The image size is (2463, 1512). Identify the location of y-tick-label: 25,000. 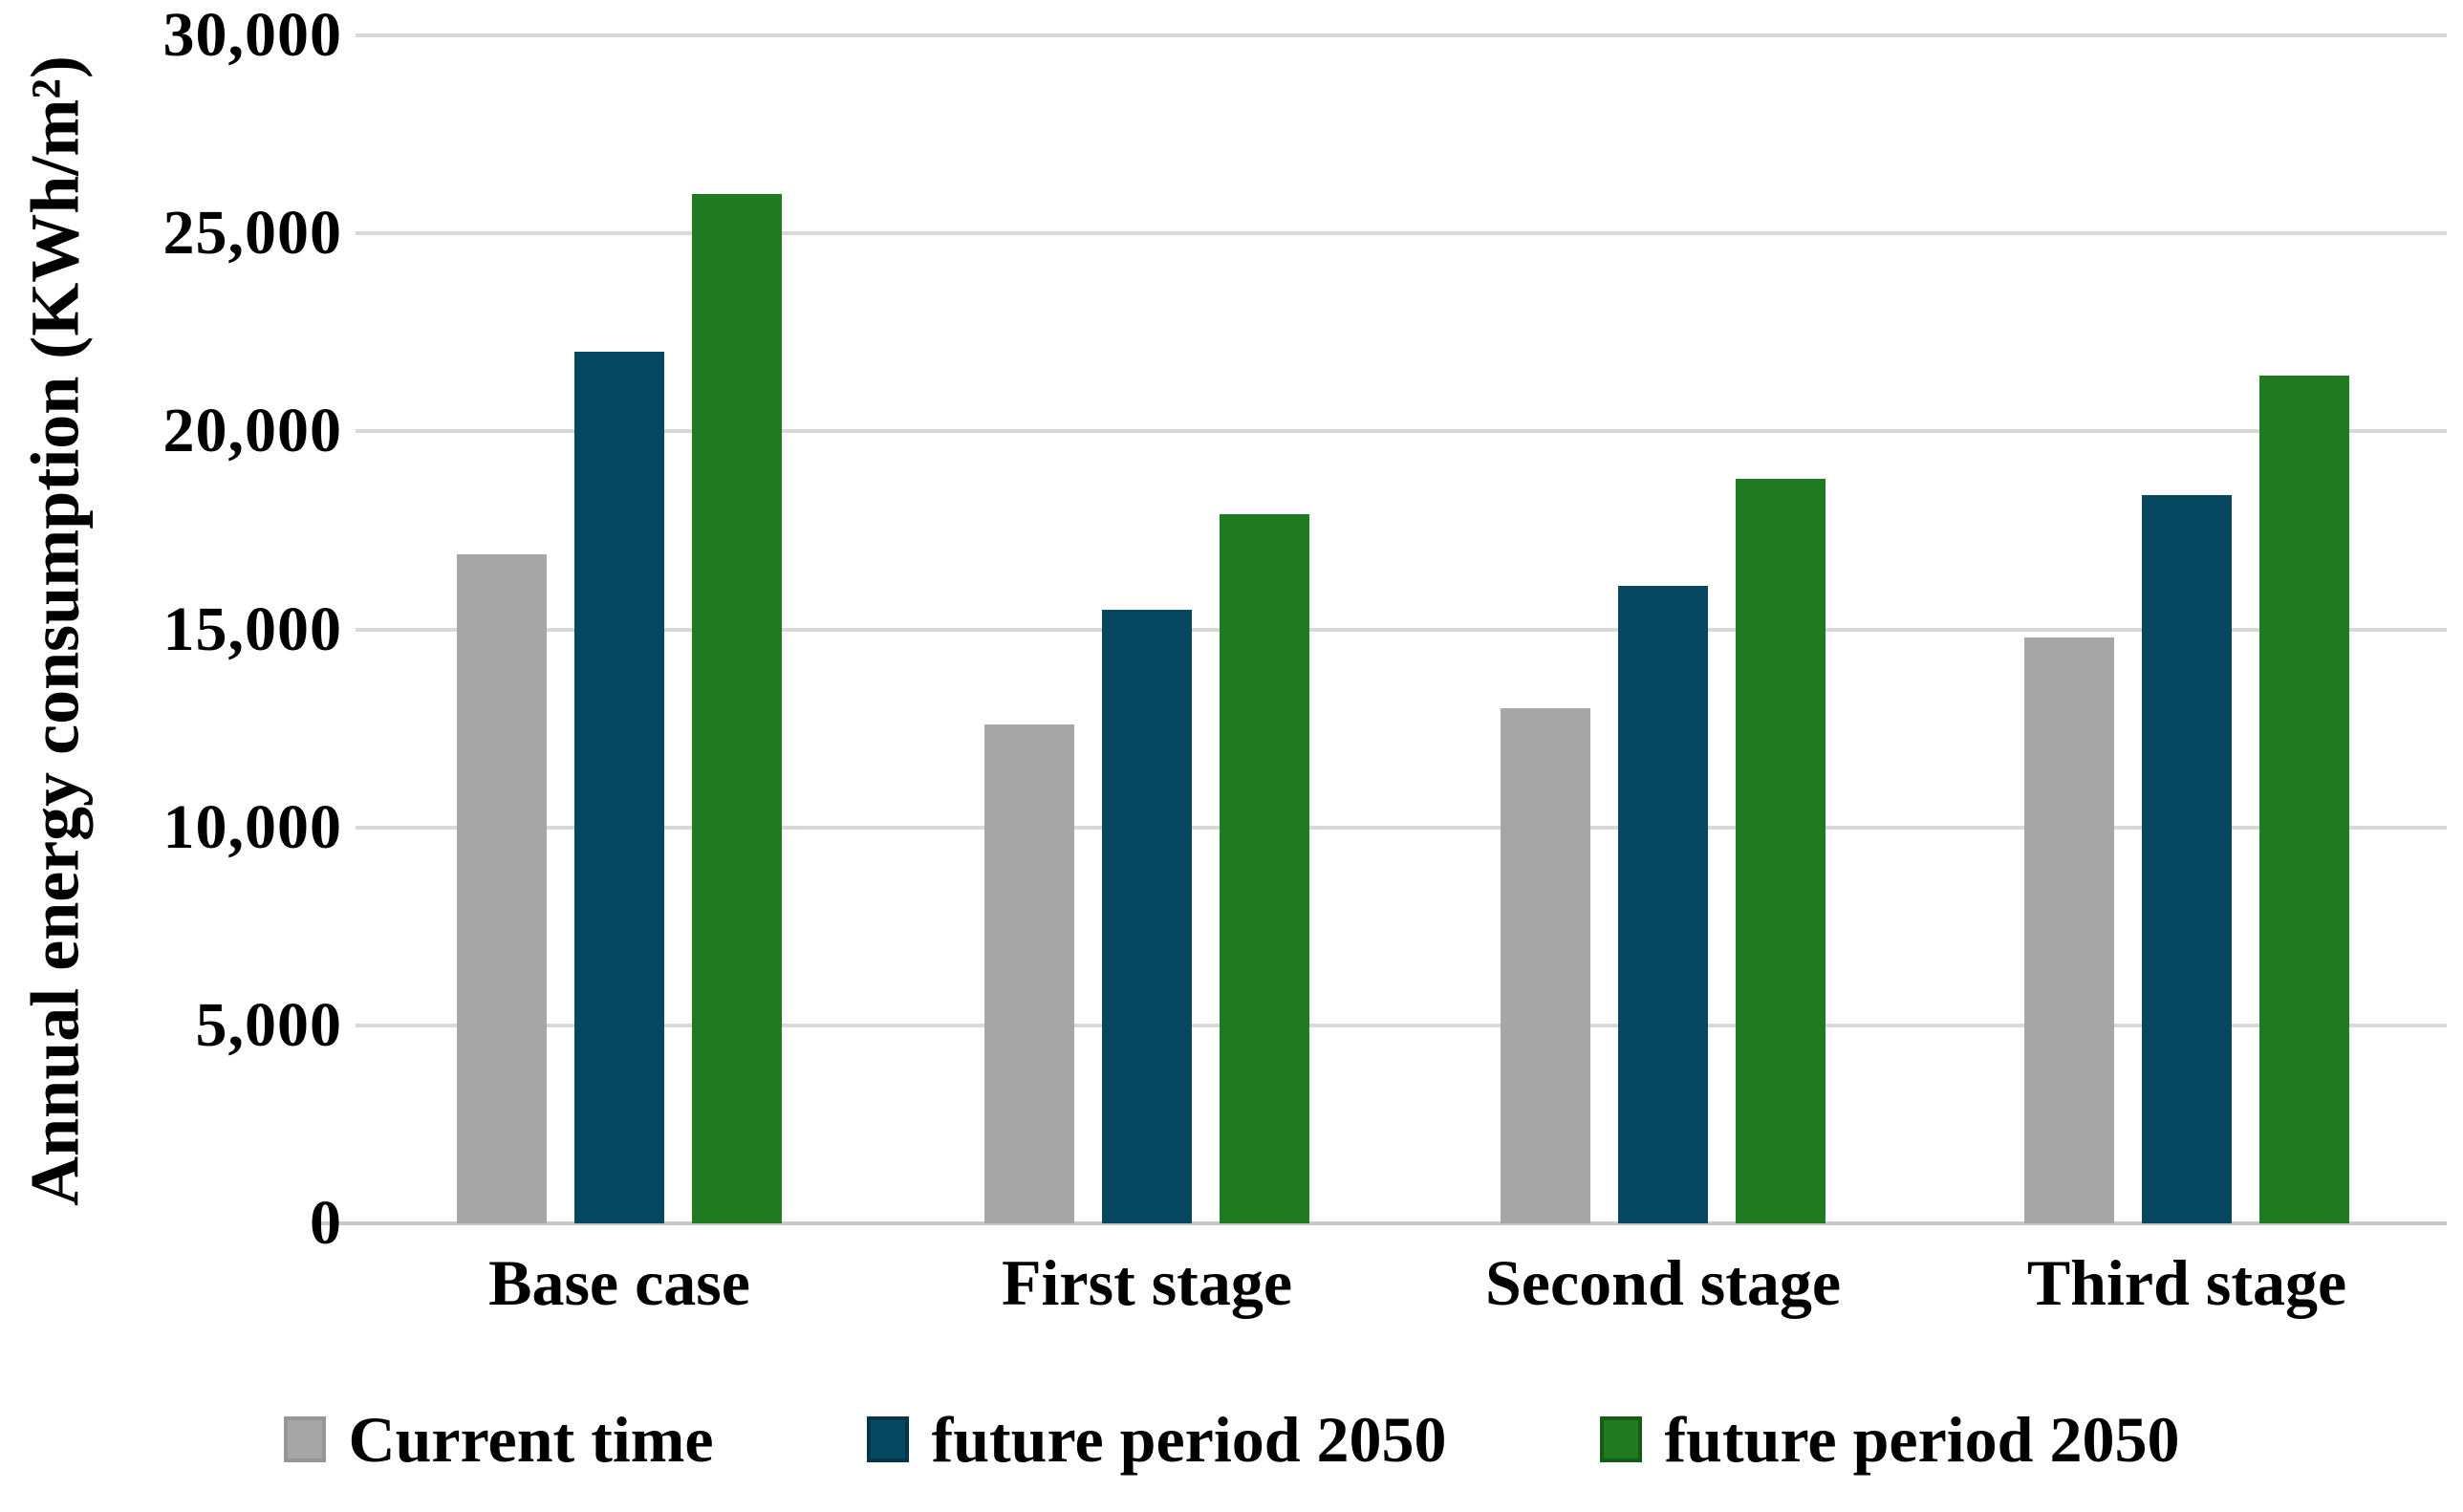
(252, 234).